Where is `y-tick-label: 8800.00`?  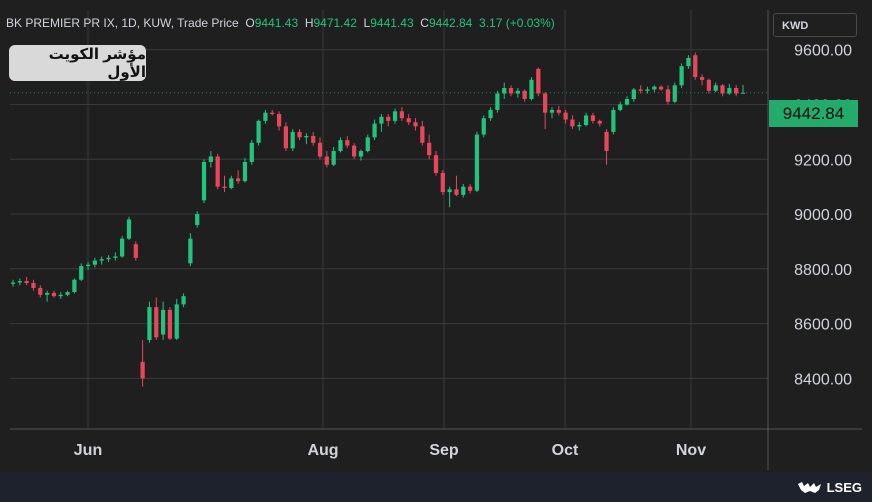 y-tick-label: 8800.00 is located at coordinates (823, 270).